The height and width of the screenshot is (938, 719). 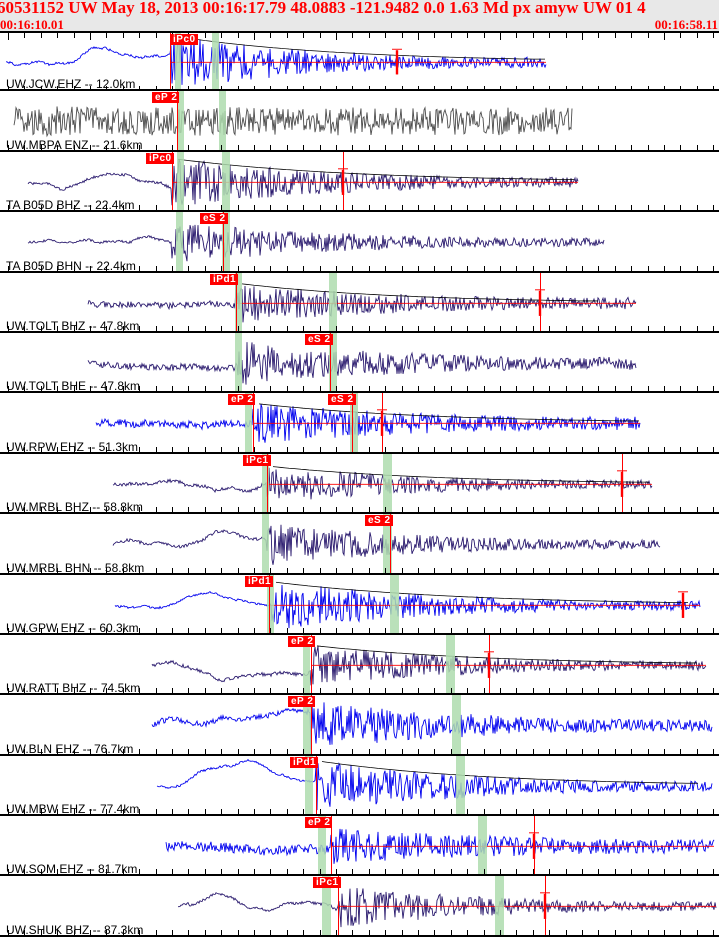 I want to click on trace-row: iPd1 UW.MBW EHZ -- 77.4km, so click(x=359, y=786).